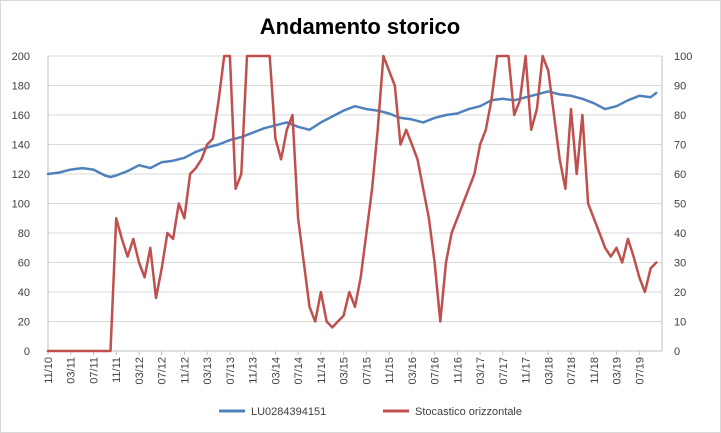  I want to click on y-right-tick-label: 50, so click(680, 205).